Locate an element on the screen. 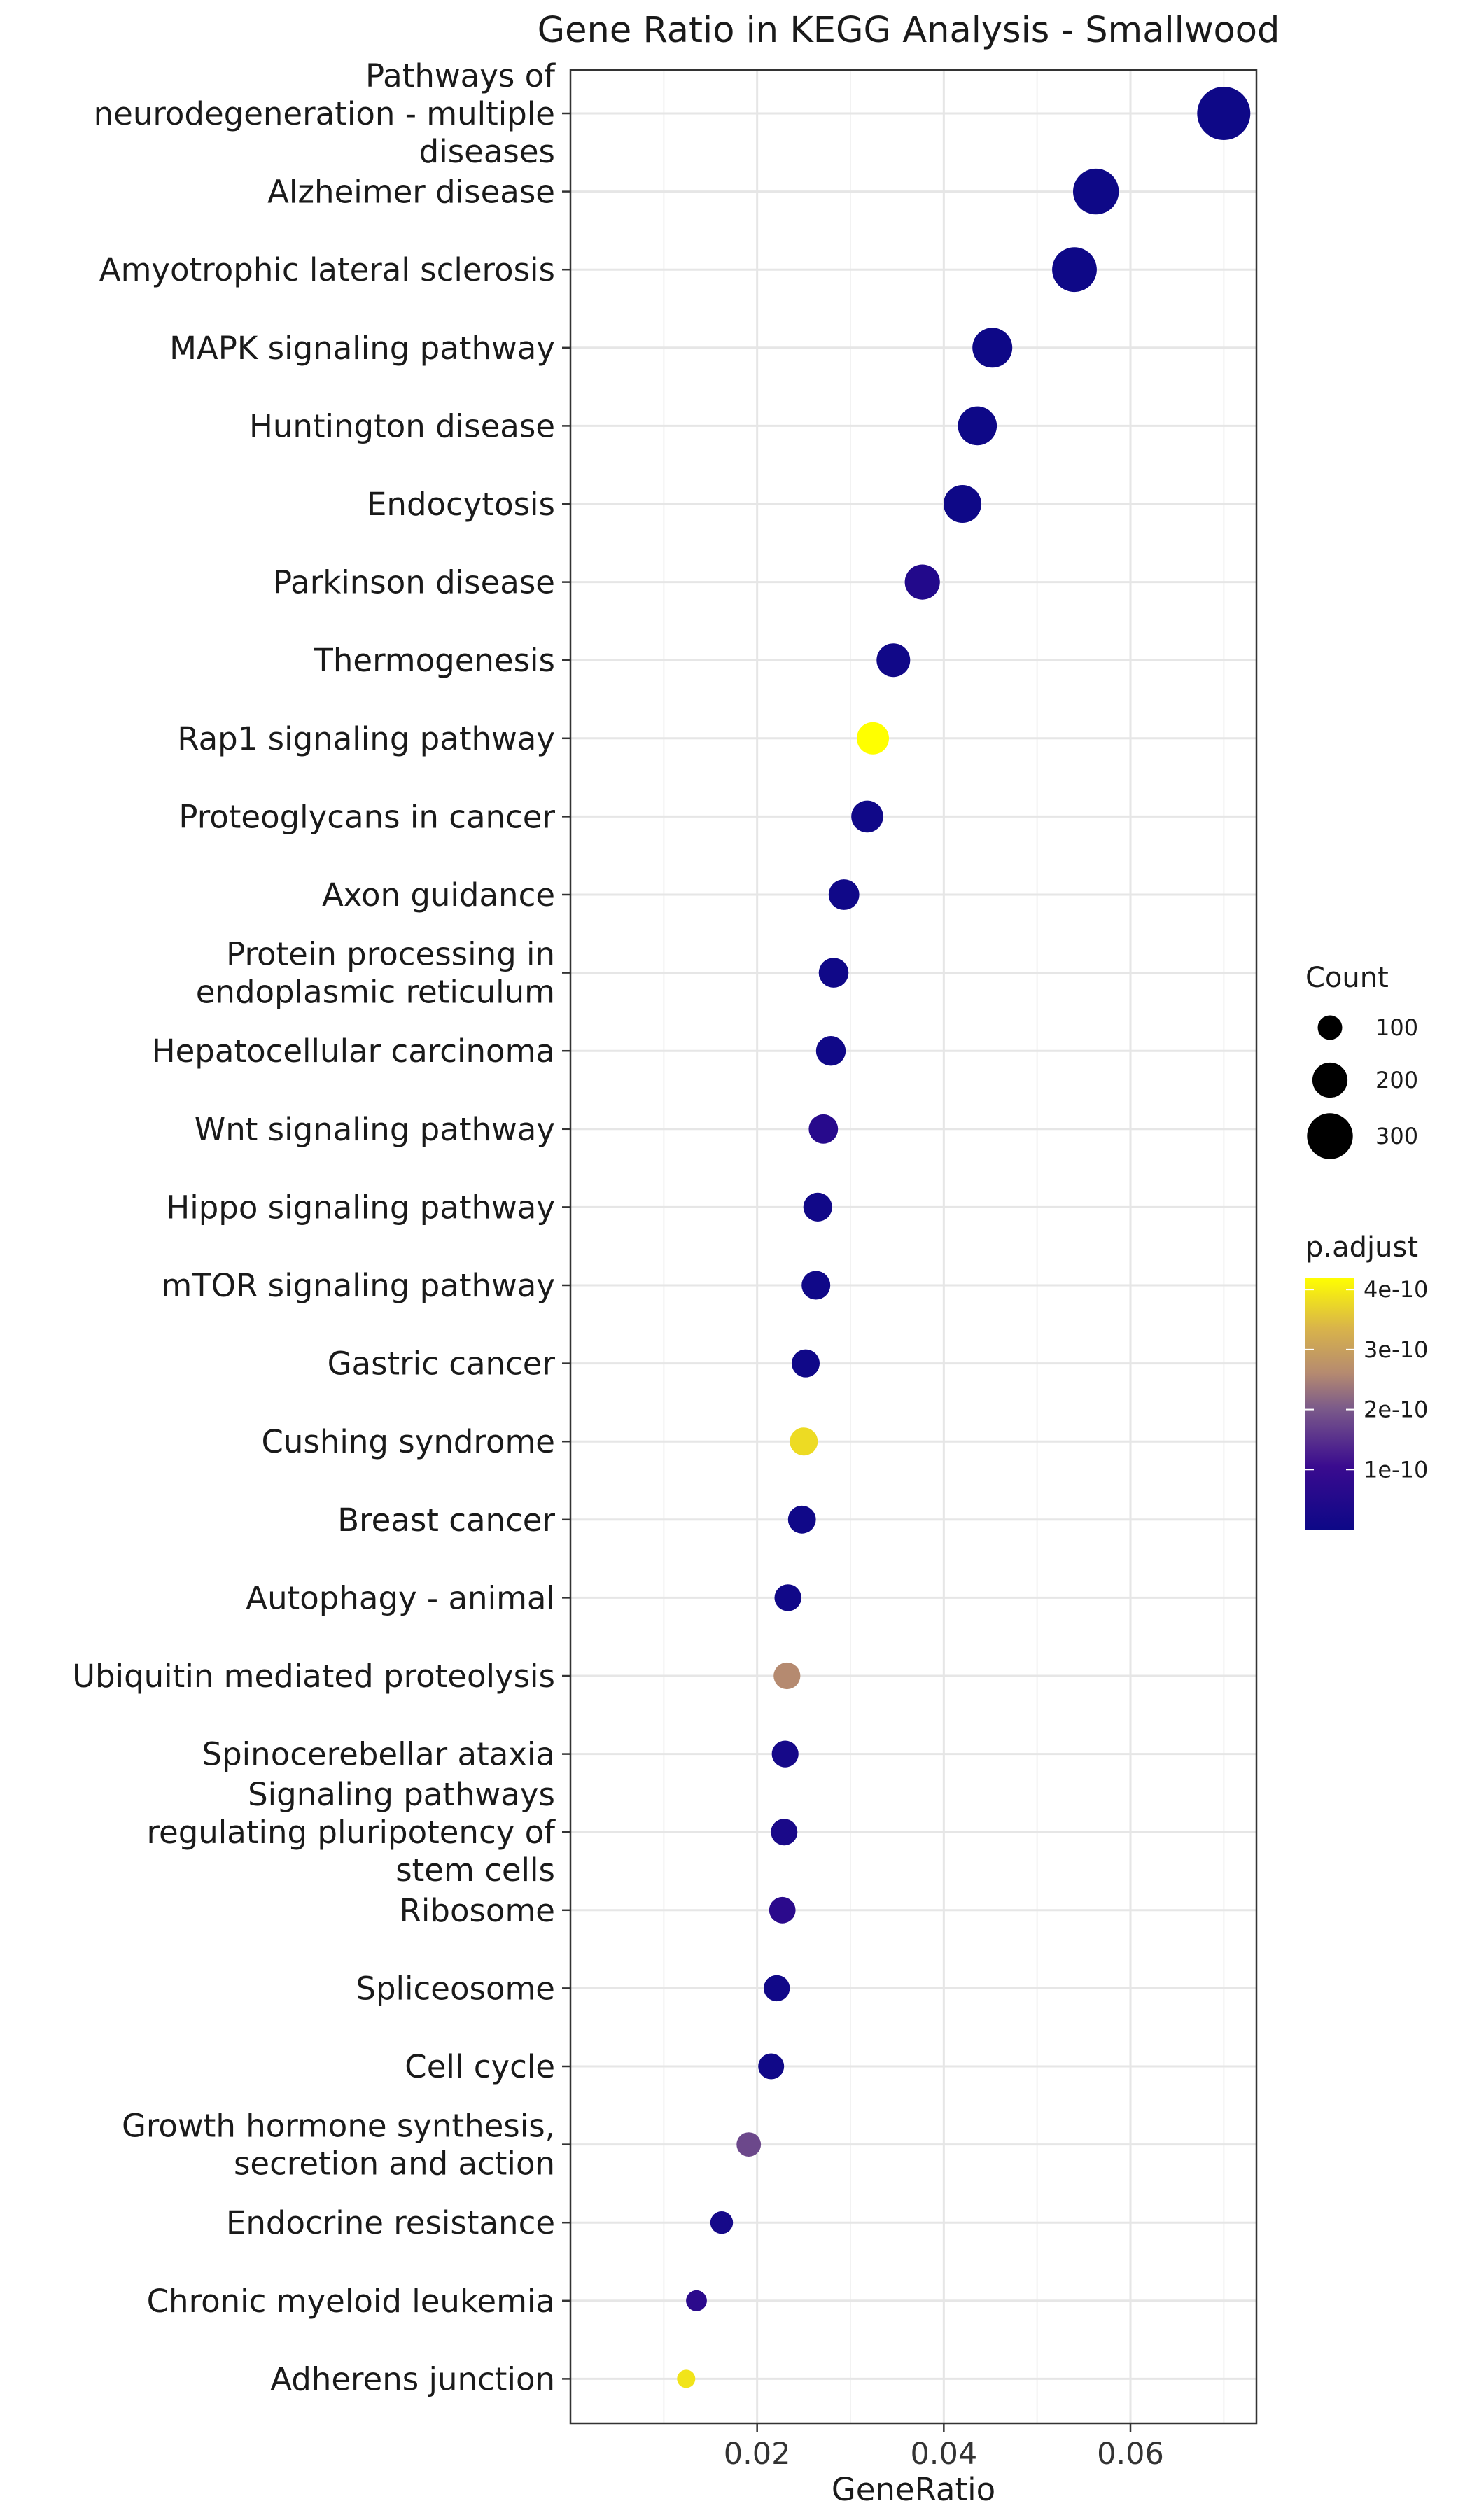 The image size is (1470, 2520). y-tick-label: Chronic myeloid leukemia is located at coordinates (351, 2301).